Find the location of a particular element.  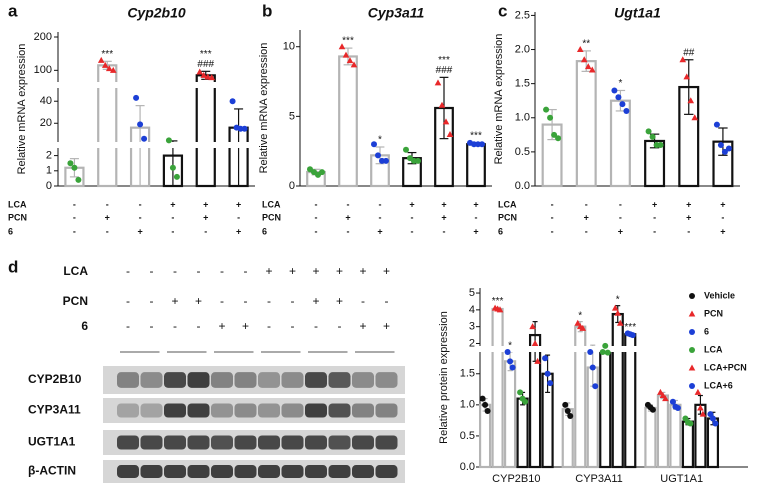

y-tick-label: 5 is located at coordinates (472, 293).